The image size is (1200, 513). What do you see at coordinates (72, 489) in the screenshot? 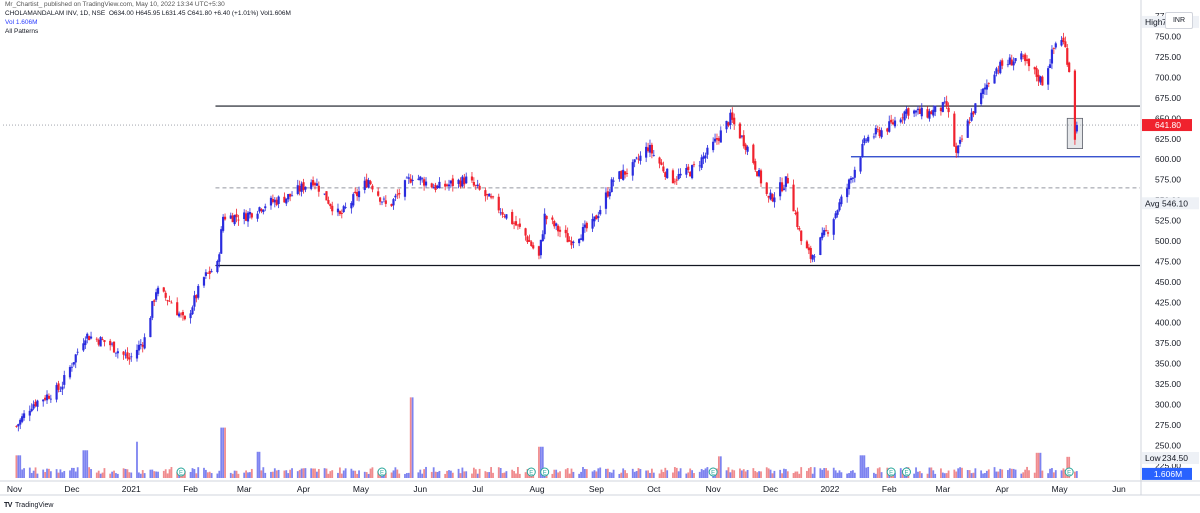
I see `x-tick-label: Dec` at bounding box center [72, 489].